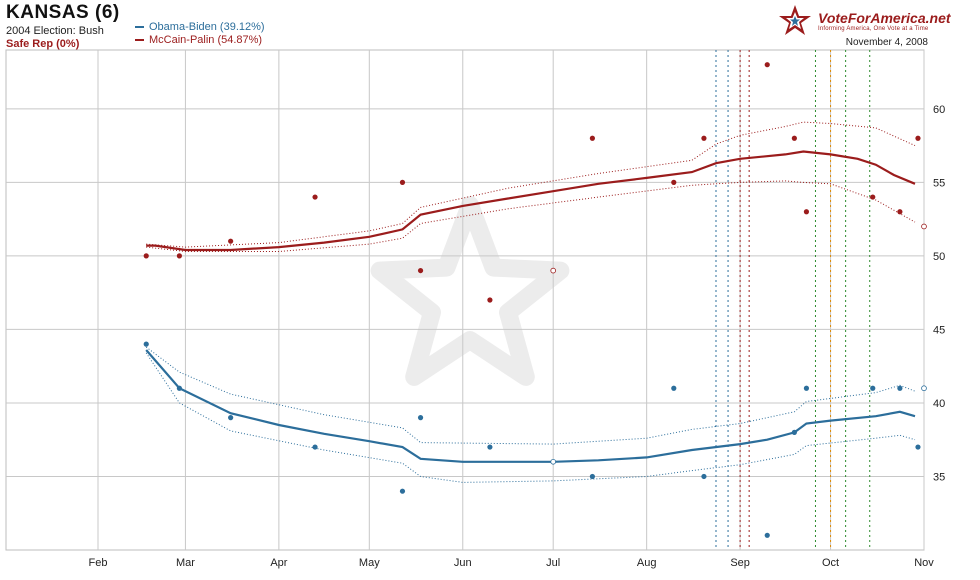 The image size is (980, 580). Describe the element at coordinates (369, 563) in the screenshot. I see `x-tick-label: May` at that location.